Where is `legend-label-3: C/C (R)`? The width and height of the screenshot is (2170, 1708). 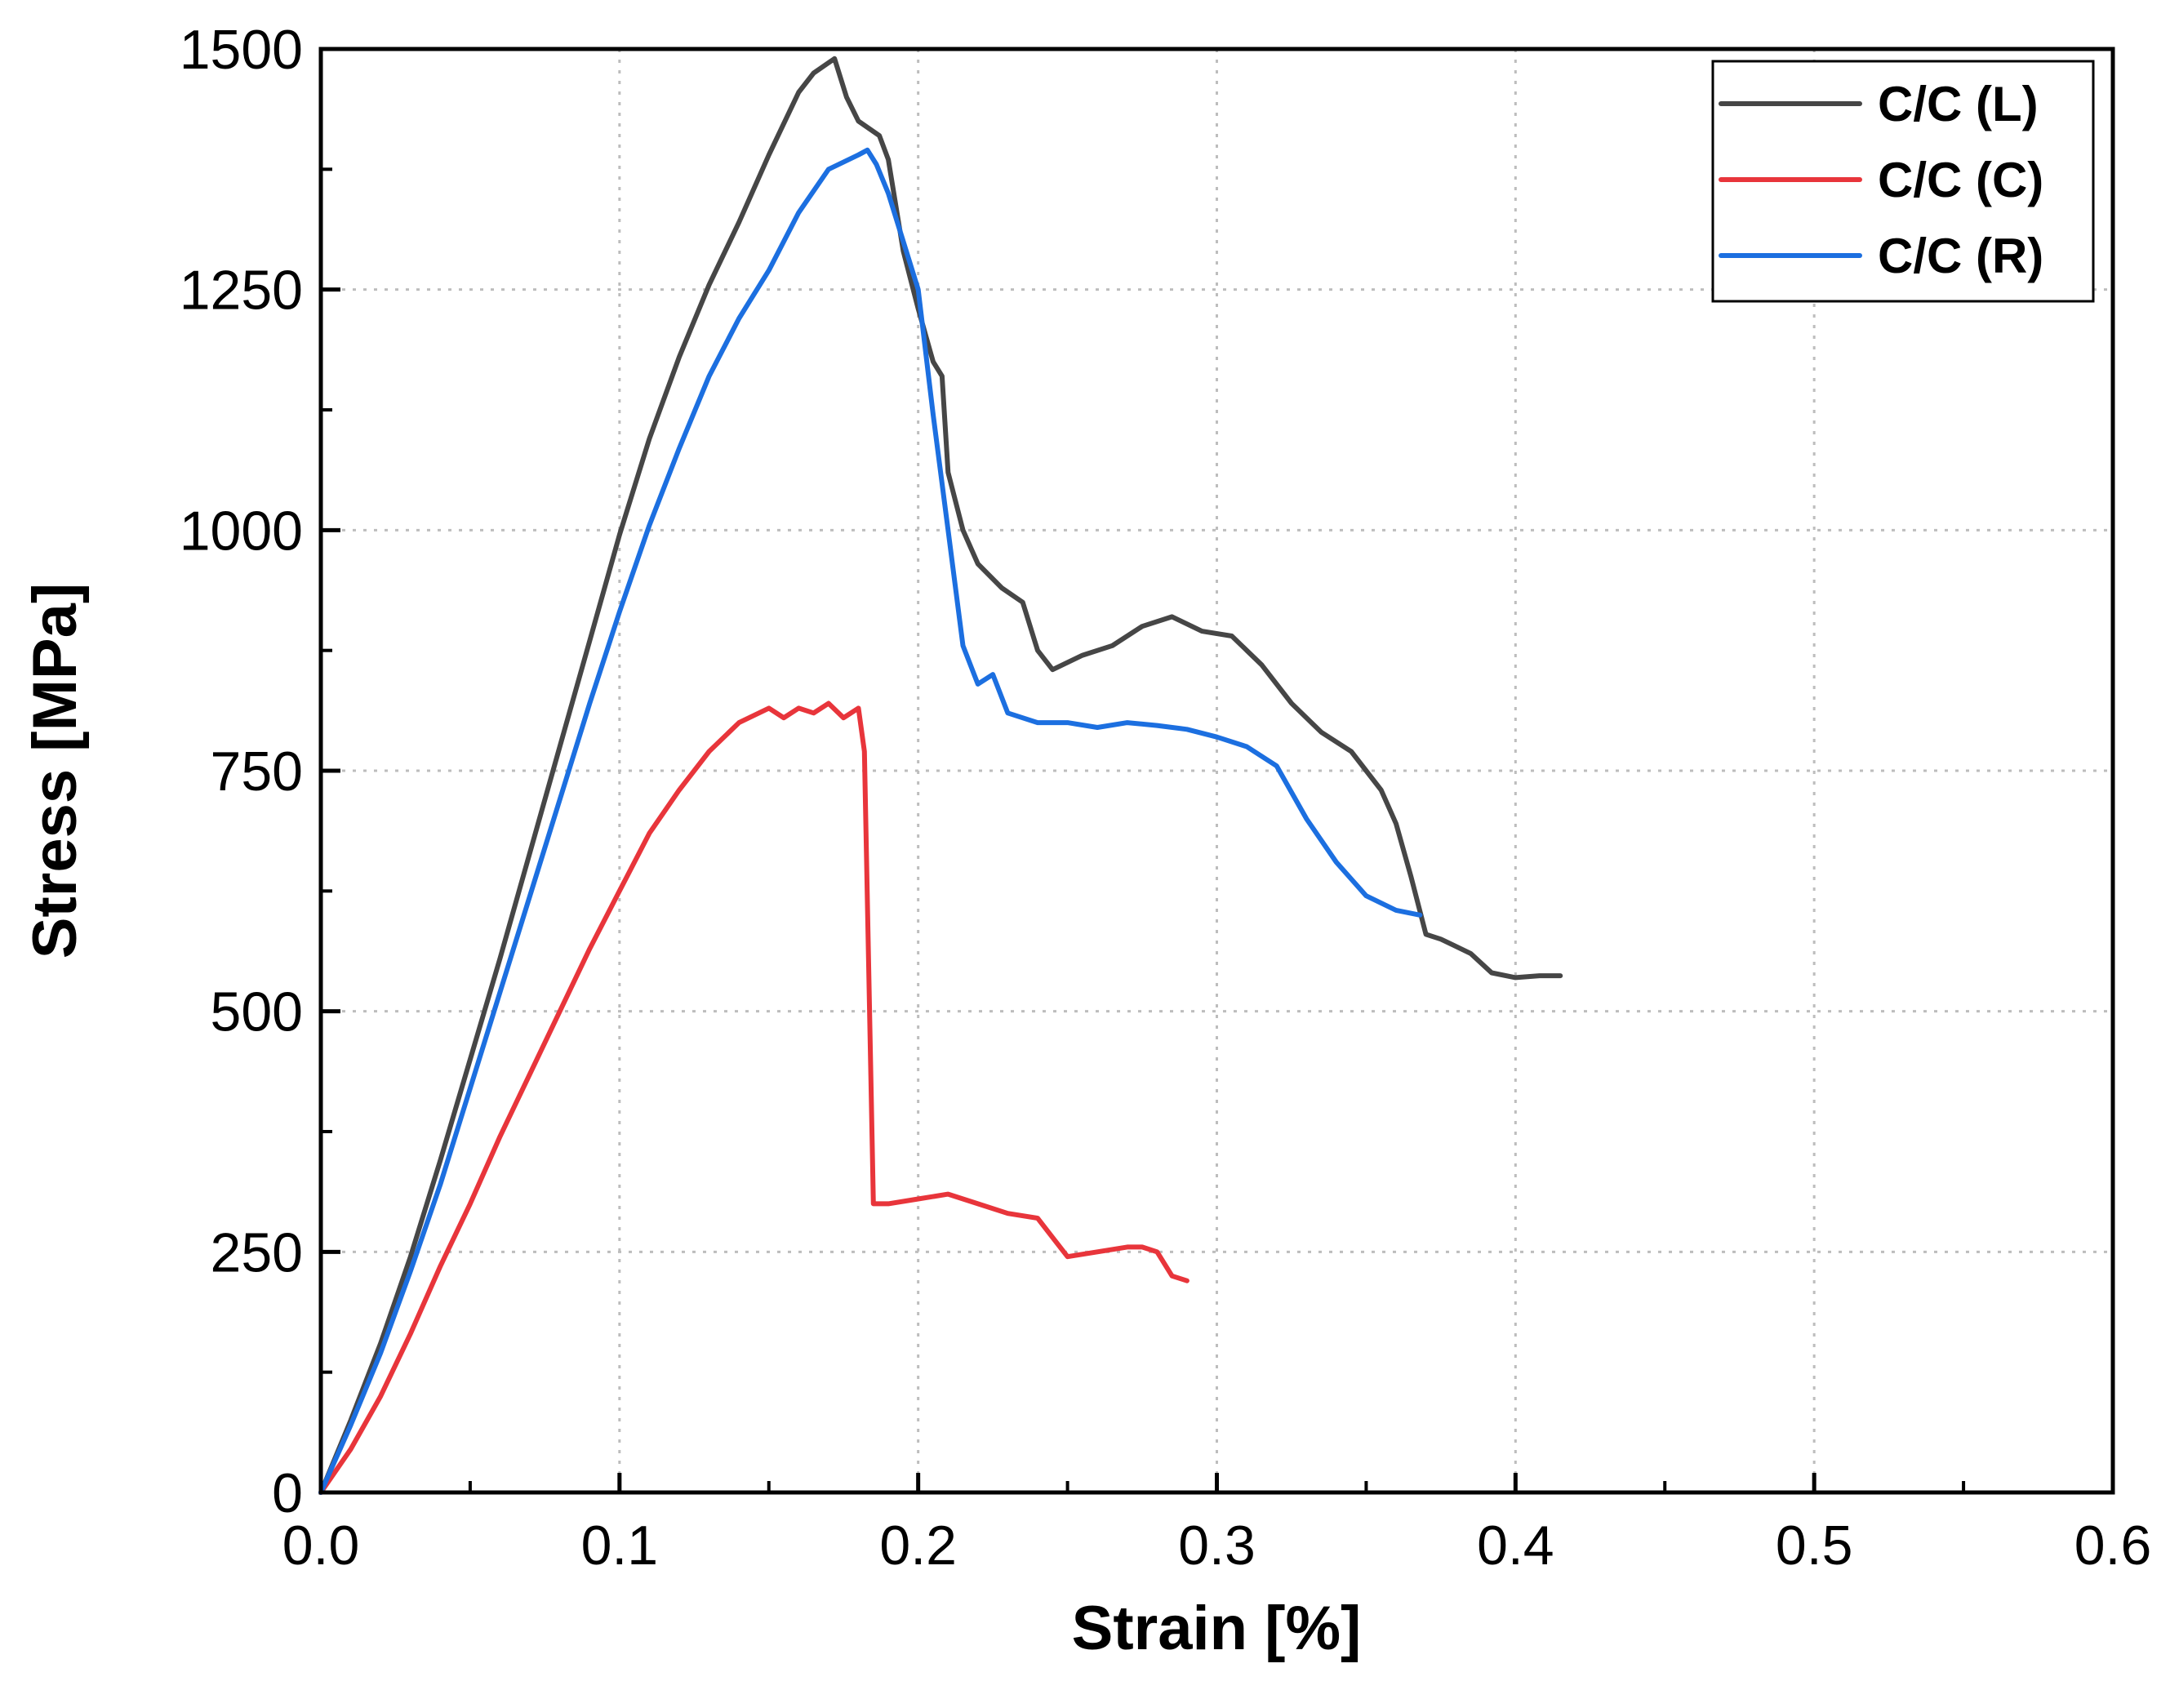
legend-label-3: C/C (R) is located at coordinates (1960, 256).